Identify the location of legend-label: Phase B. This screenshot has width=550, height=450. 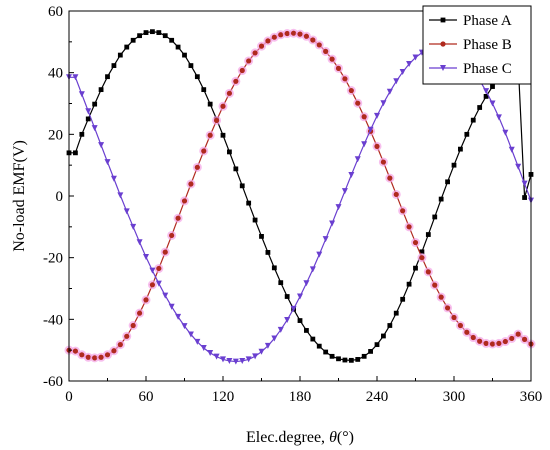
(487, 45).